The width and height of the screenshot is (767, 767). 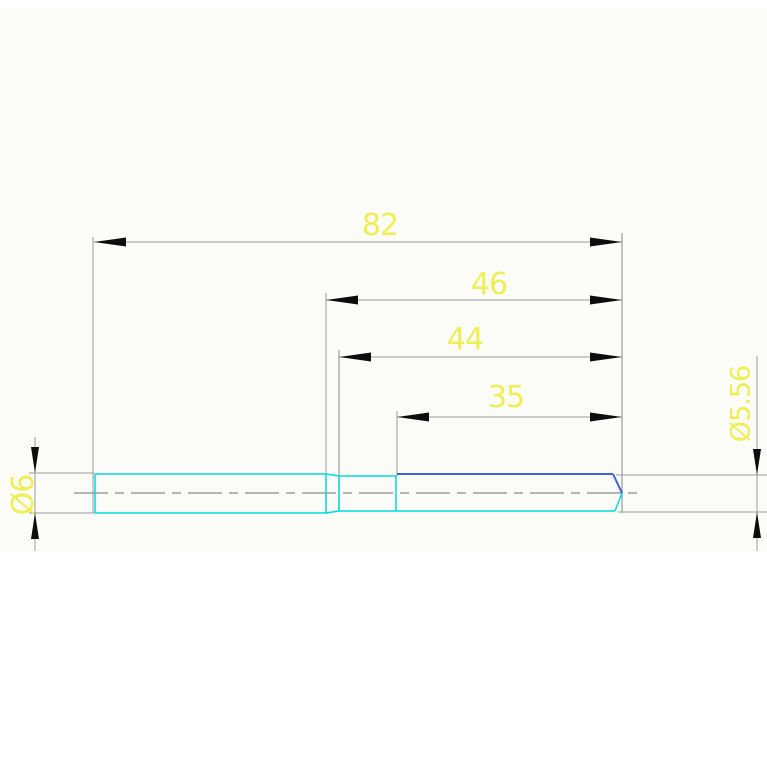 I want to click on dimension-label-82: 82, so click(x=380, y=225).